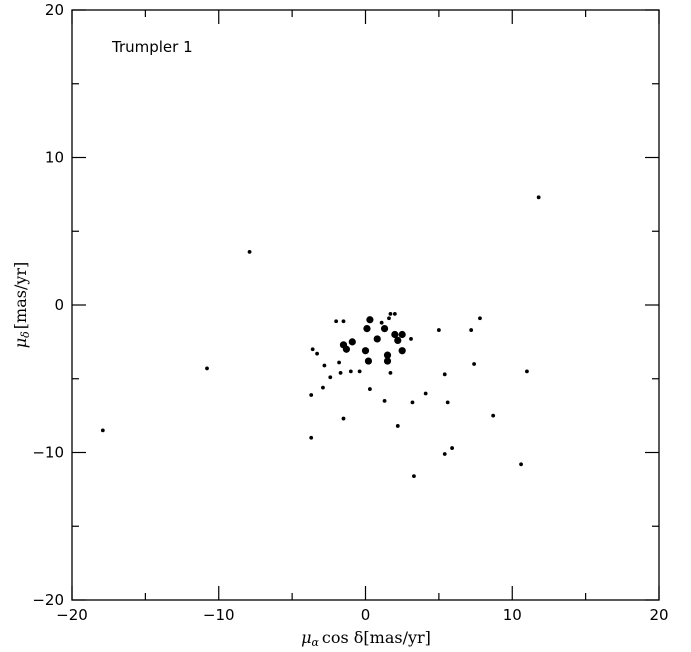 The width and height of the screenshot is (691, 652). I want to click on x-tick-label: −20, so click(72, 615).